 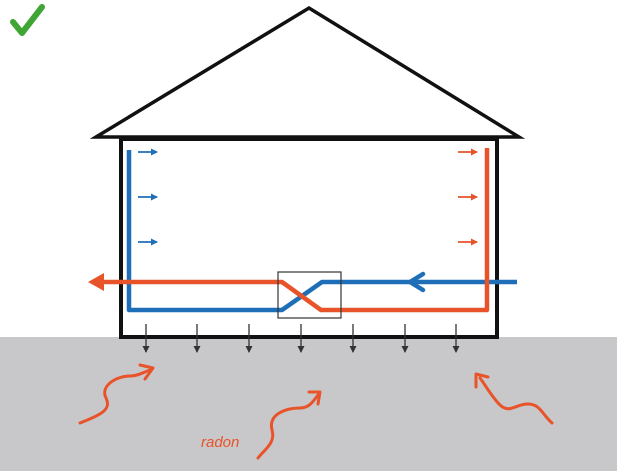 I want to click on radon-arrow-center, so click(x=288, y=426).